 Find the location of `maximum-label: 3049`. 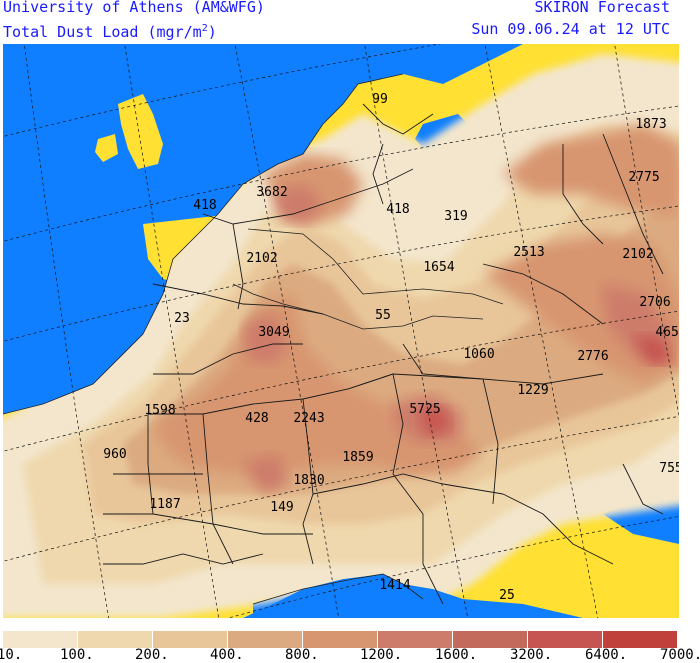

maximum-label: 3049 is located at coordinates (273, 332).